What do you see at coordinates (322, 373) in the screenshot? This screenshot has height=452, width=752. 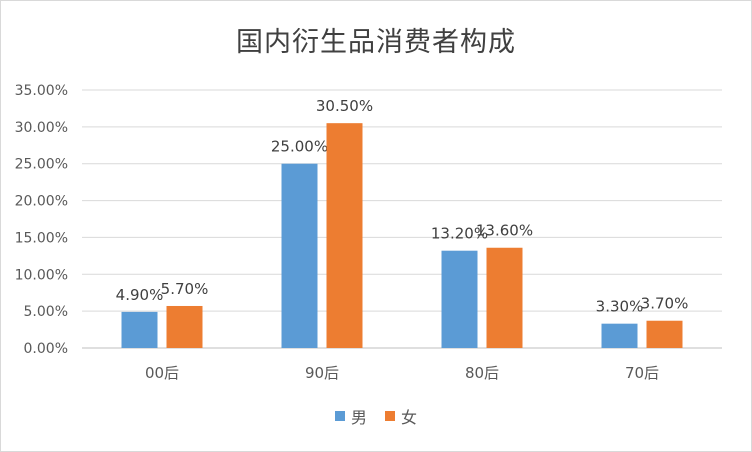 I see `x-tick-label: 90后` at bounding box center [322, 373].